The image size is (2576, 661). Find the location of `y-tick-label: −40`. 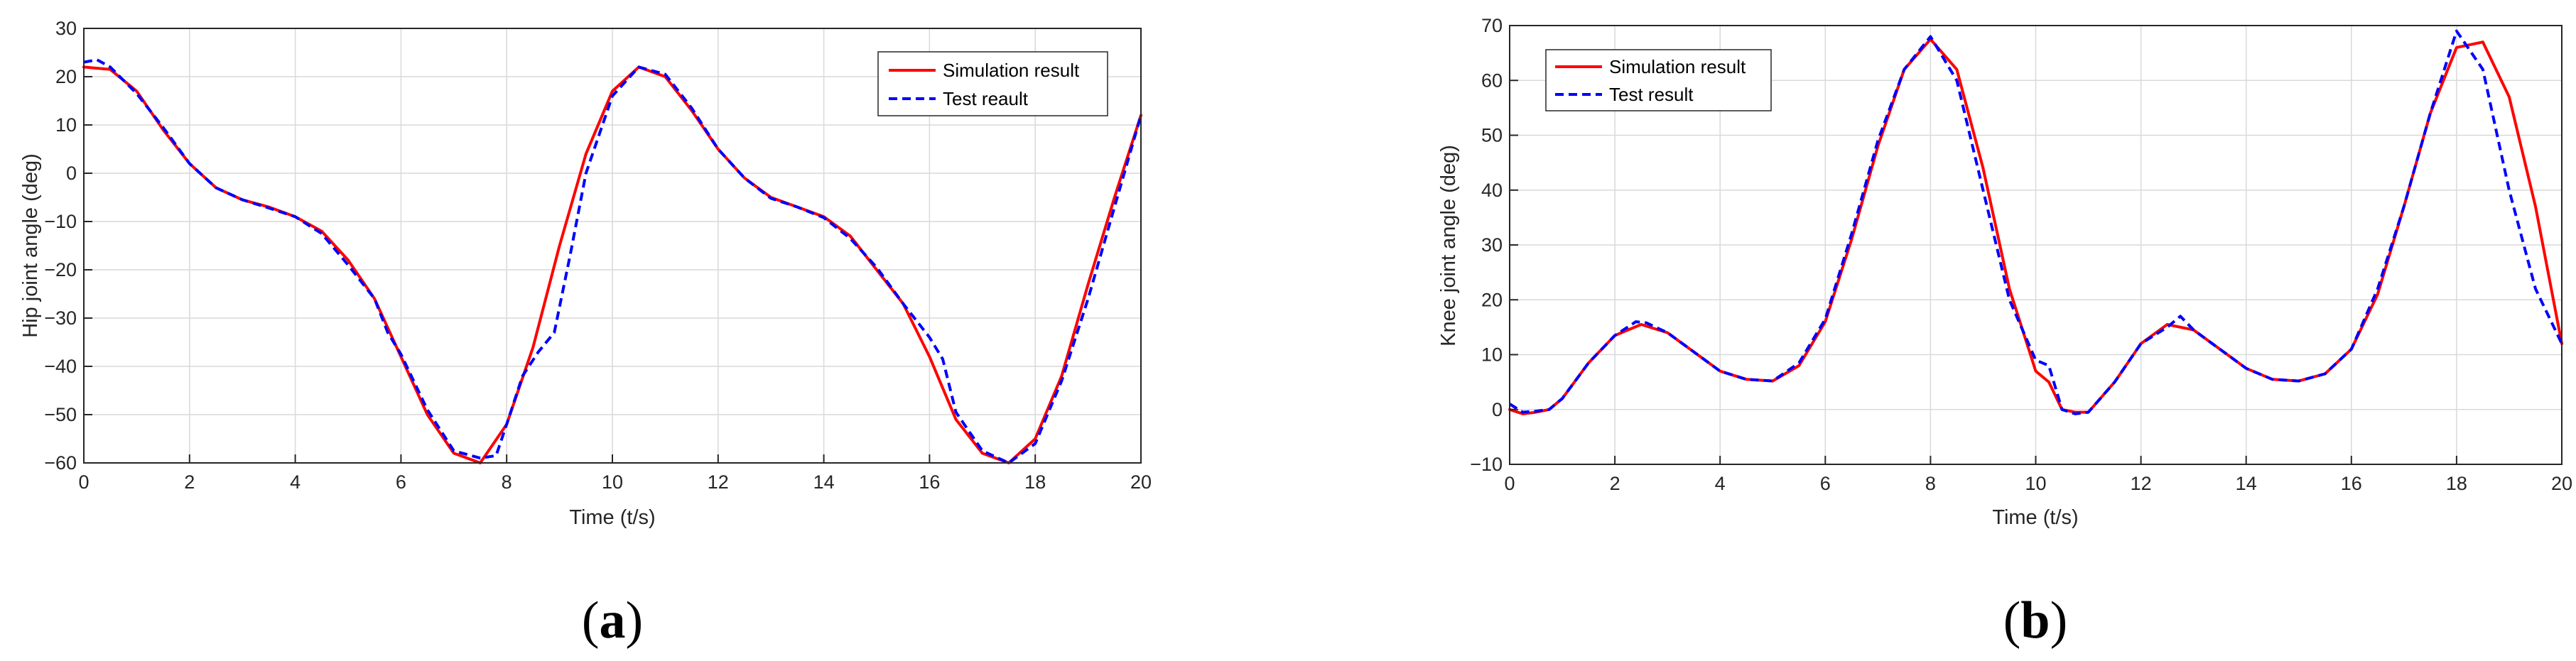

y-tick-label: −40 is located at coordinates (60, 366).